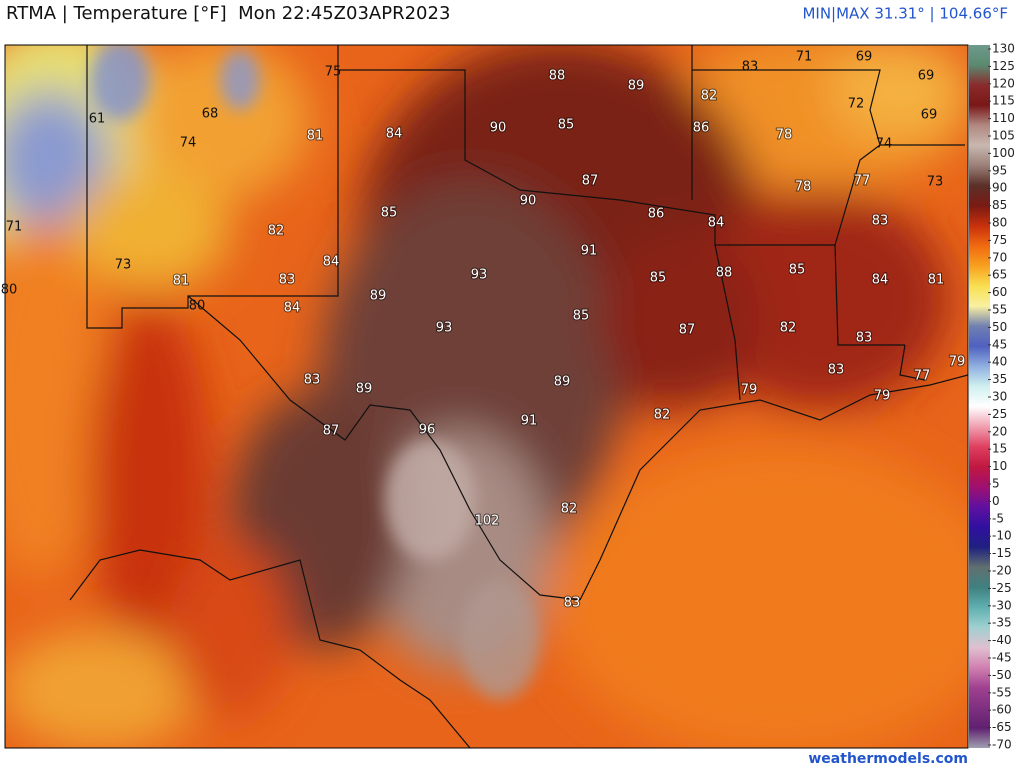 Image resolution: width=1024 pixels, height=772 pixels. I want to click on station-temp: 88, so click(557, 76).